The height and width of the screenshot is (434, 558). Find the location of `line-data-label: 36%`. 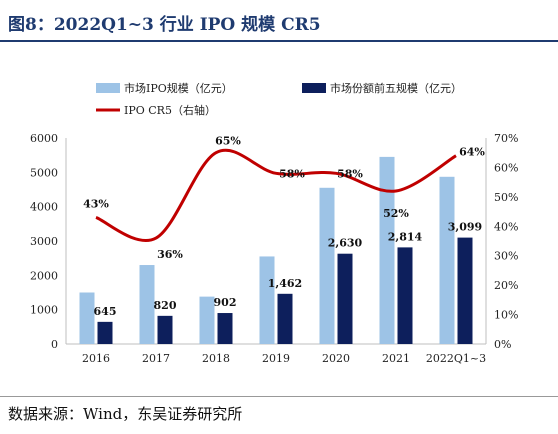

line-data-label: 36% is located at coordinates (170, 254).